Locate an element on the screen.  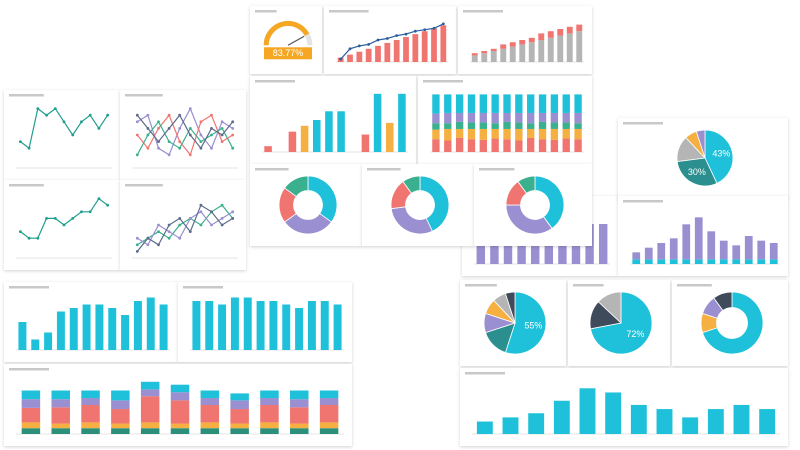
gauge-needle is located at coordinates (296, 40).